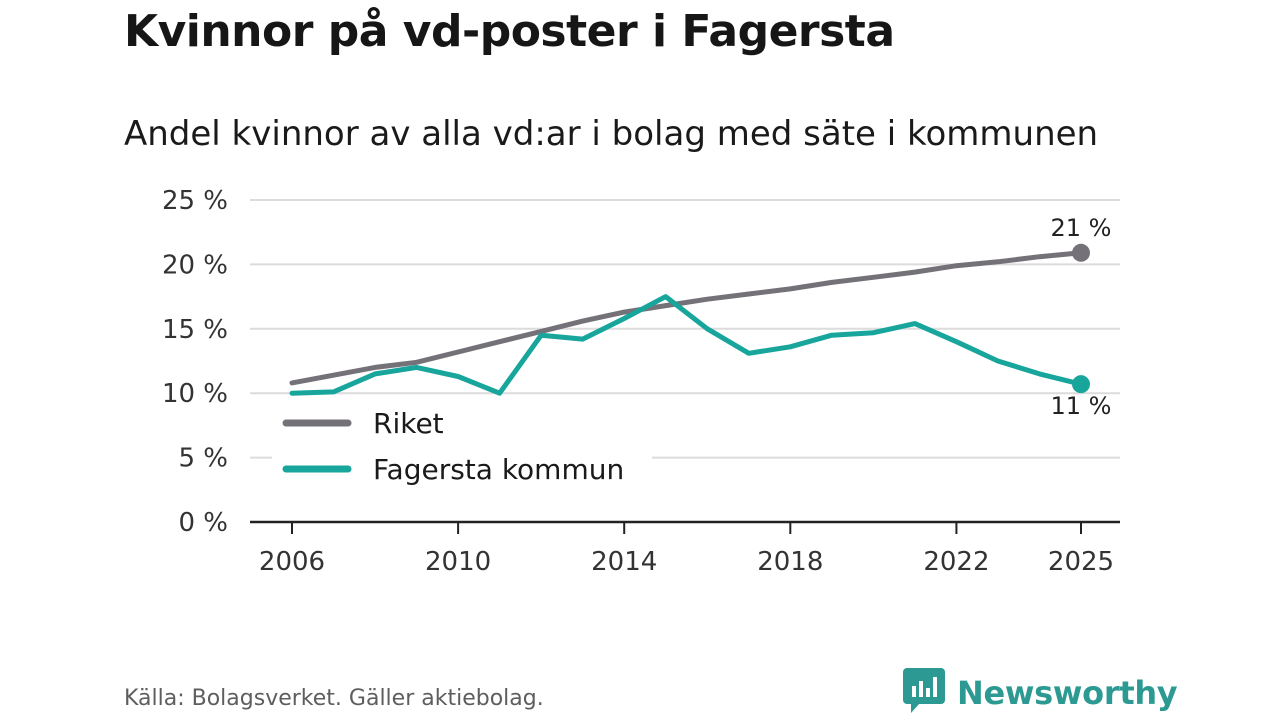  What do you see at coordinates (195, 330) in the screenshot?
I see `y-tick-label: 15 %` at bounding box center [195, 330].